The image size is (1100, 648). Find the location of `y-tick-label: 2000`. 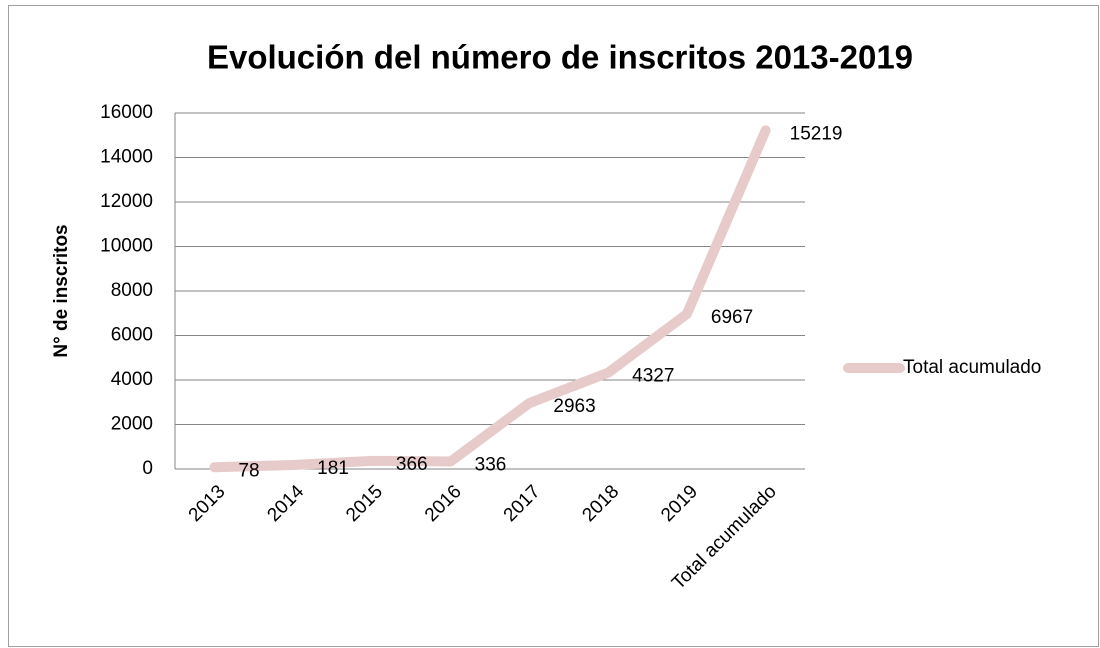

y-tick-label: 2000 is located at coordinates (132, 424).